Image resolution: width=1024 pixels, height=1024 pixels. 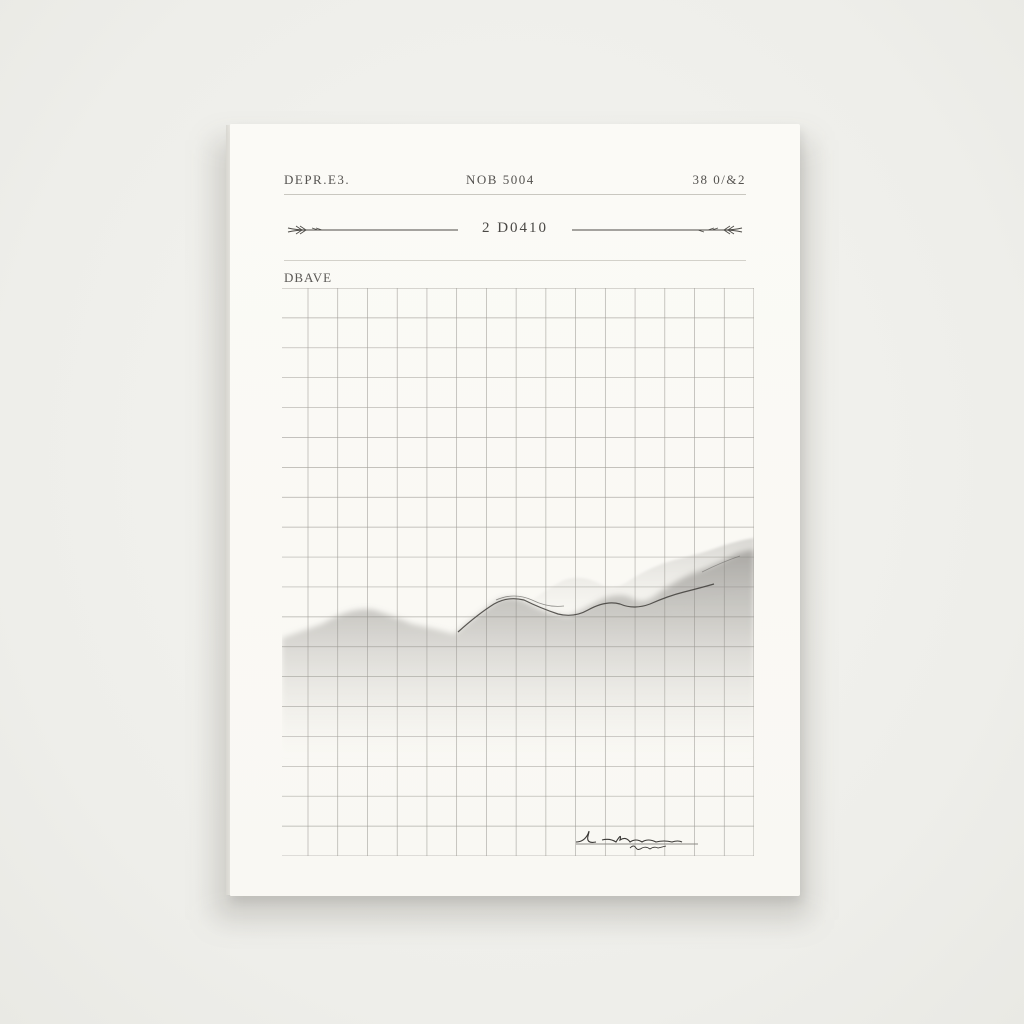 I want to click on section-label: DBAVE, so click(x=308, y=277).